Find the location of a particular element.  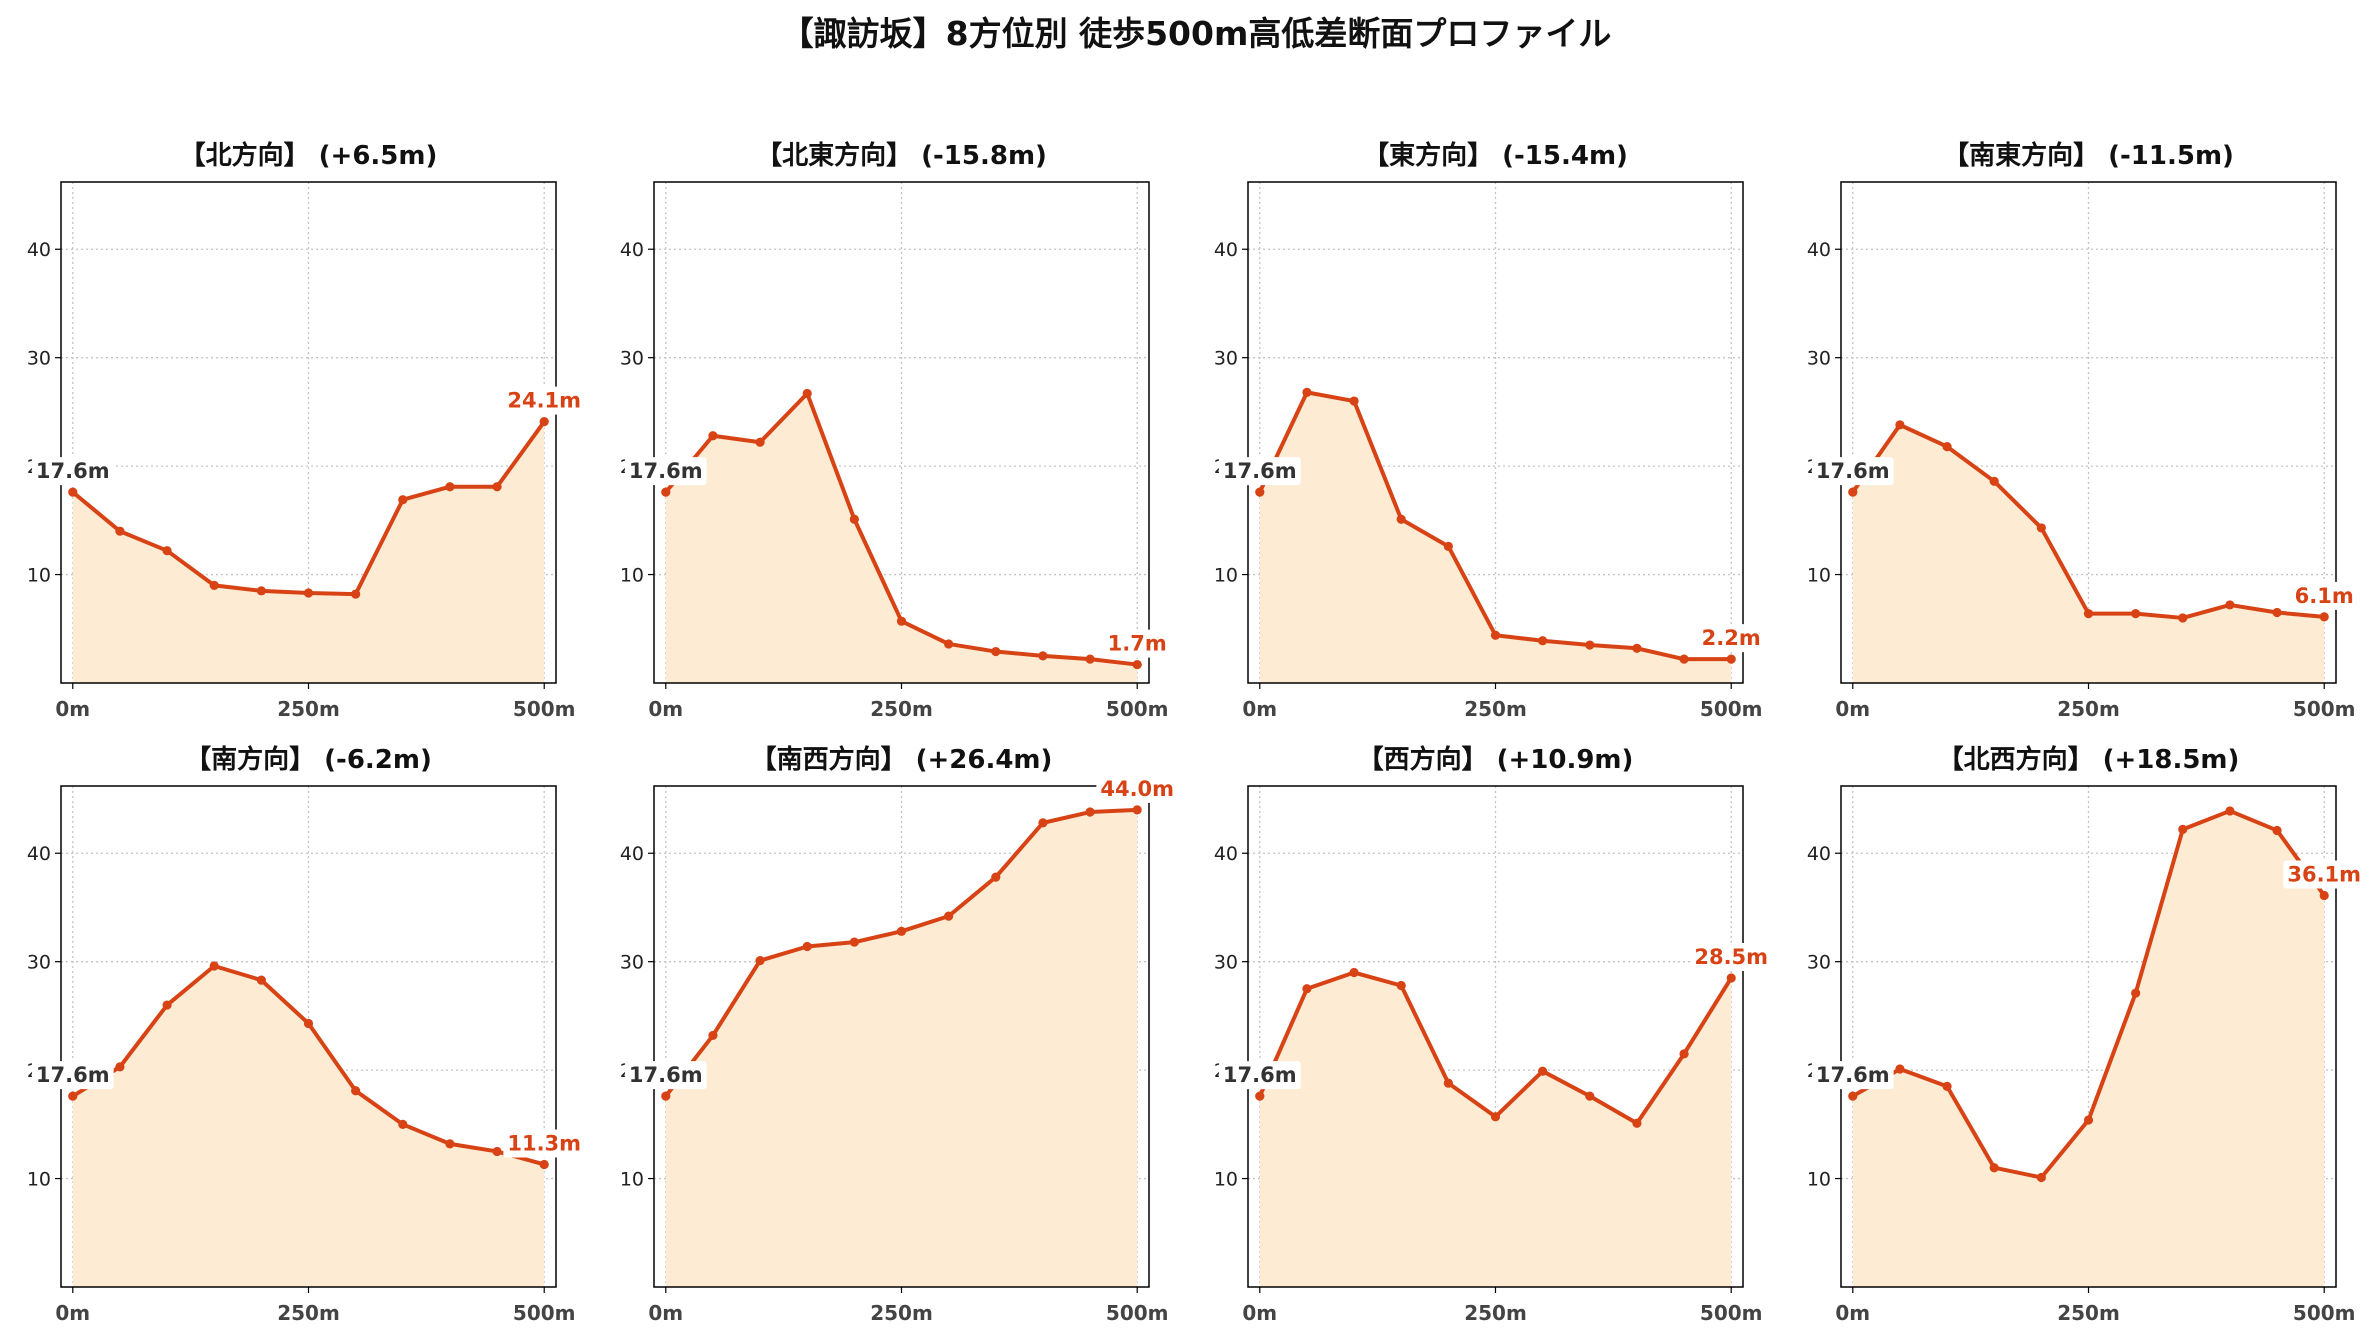

panel-title: 【南西方向】 (+26.4m) is located at coordinates (902, 759).